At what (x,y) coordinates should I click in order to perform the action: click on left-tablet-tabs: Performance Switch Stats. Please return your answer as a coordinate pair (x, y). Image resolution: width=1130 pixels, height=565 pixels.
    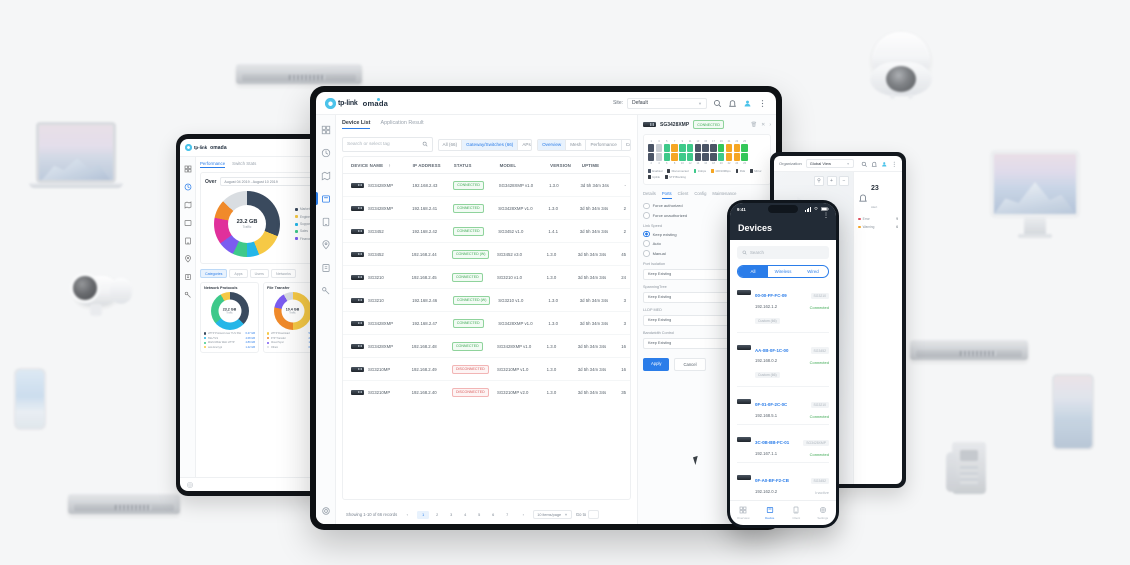
    Looking at the image, I should click on (261, 164).